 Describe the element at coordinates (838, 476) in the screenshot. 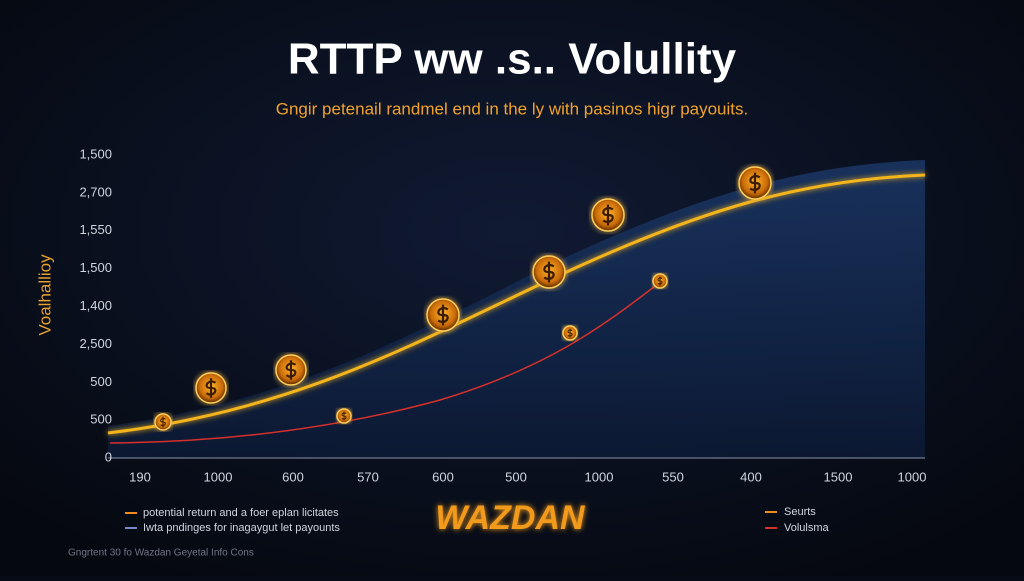

I see `x-tick-label: 1500` at that location.